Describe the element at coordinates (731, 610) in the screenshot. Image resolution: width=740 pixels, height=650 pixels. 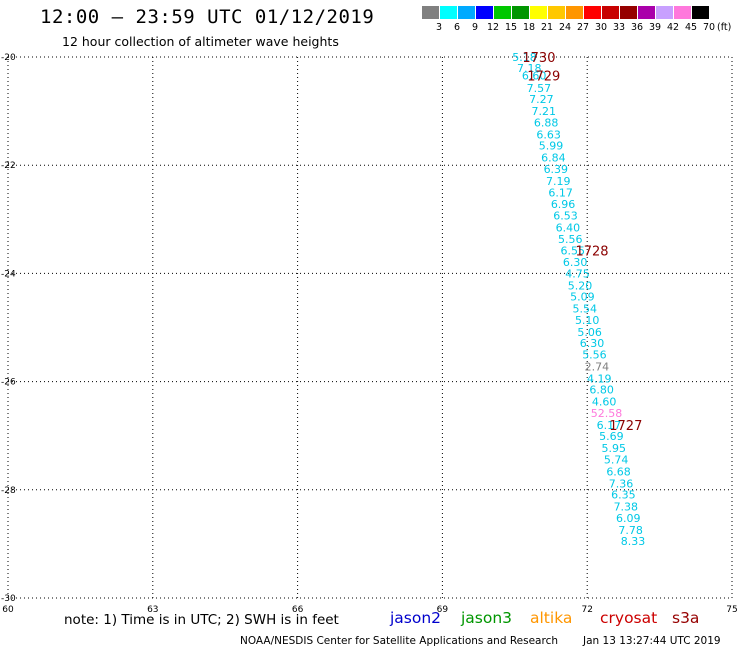
I see `x-tick-label: 75` at that location.